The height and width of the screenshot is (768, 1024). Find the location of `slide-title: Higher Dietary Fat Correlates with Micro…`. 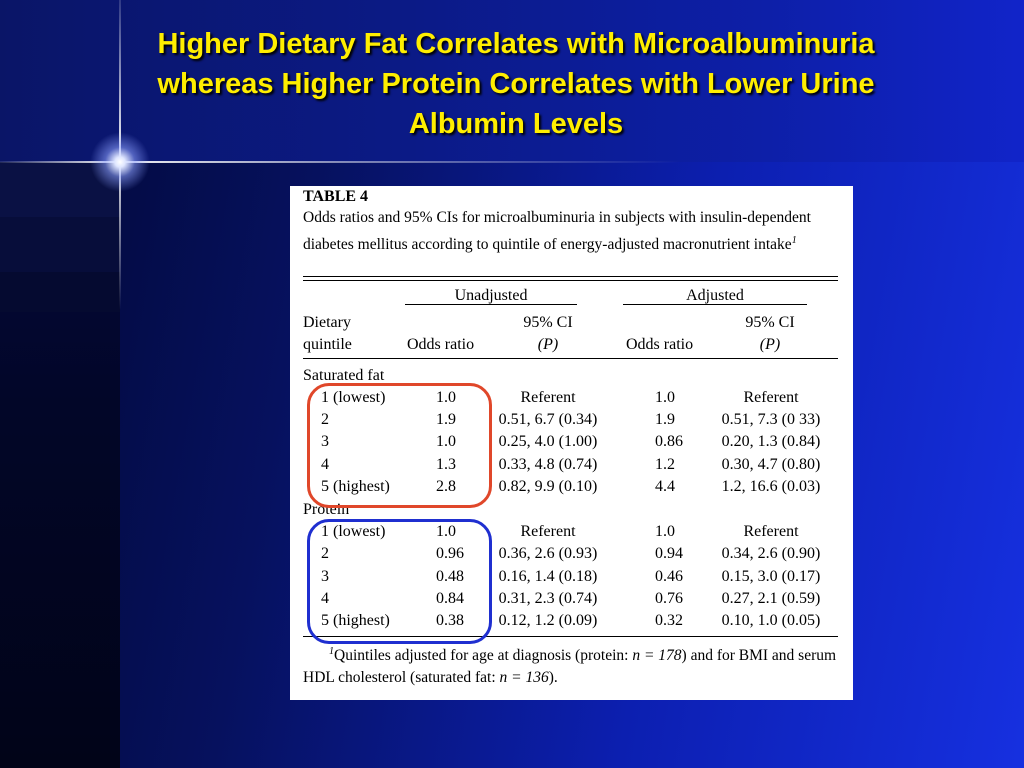

slide-title: Higher Dietary Fat Correlates with Micro… is located at coordinates (516, 84).